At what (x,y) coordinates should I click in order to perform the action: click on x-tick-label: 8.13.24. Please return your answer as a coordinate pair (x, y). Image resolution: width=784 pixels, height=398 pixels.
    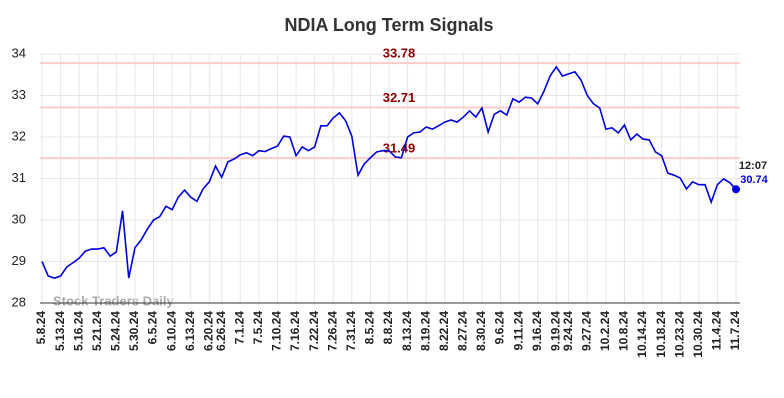
    Looking at the image, I should click on (407, 331).